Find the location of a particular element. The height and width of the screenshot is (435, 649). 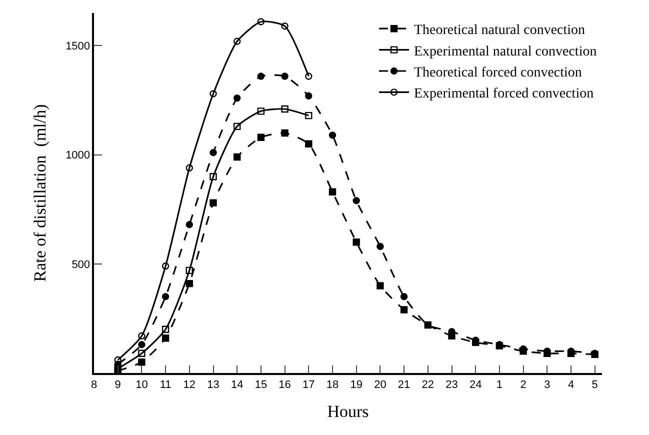

y-tick-label: 1000 is located at coordinates (78, 156).